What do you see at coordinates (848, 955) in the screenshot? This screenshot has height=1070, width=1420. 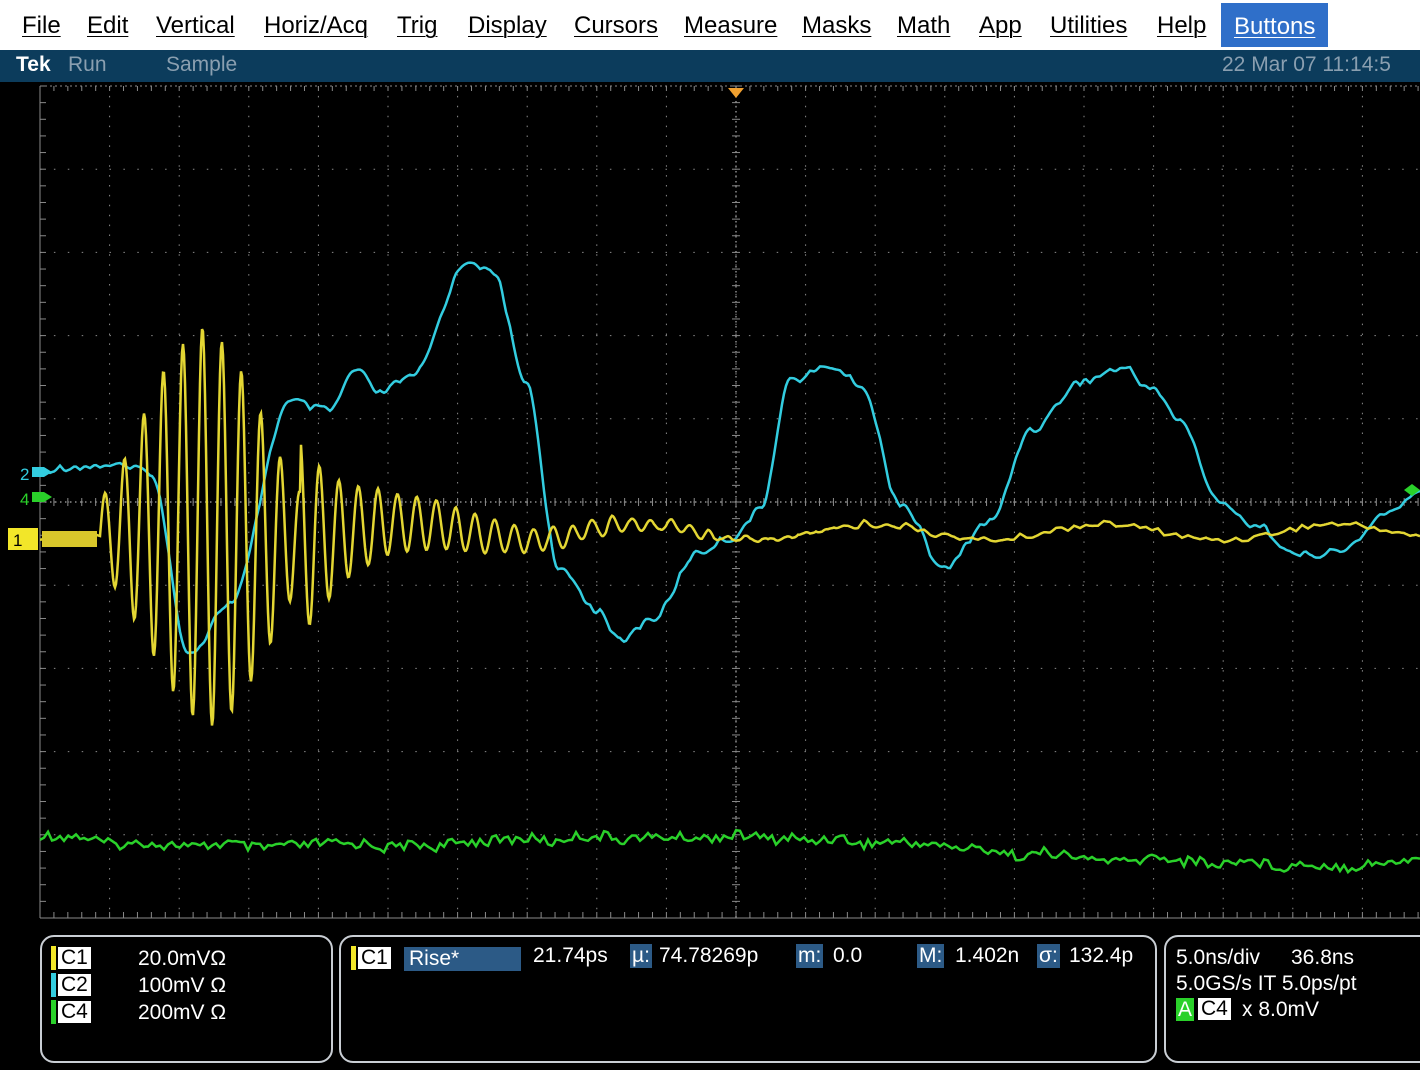 I see `meas-min: 0.0` at bounding box center [848, 955].